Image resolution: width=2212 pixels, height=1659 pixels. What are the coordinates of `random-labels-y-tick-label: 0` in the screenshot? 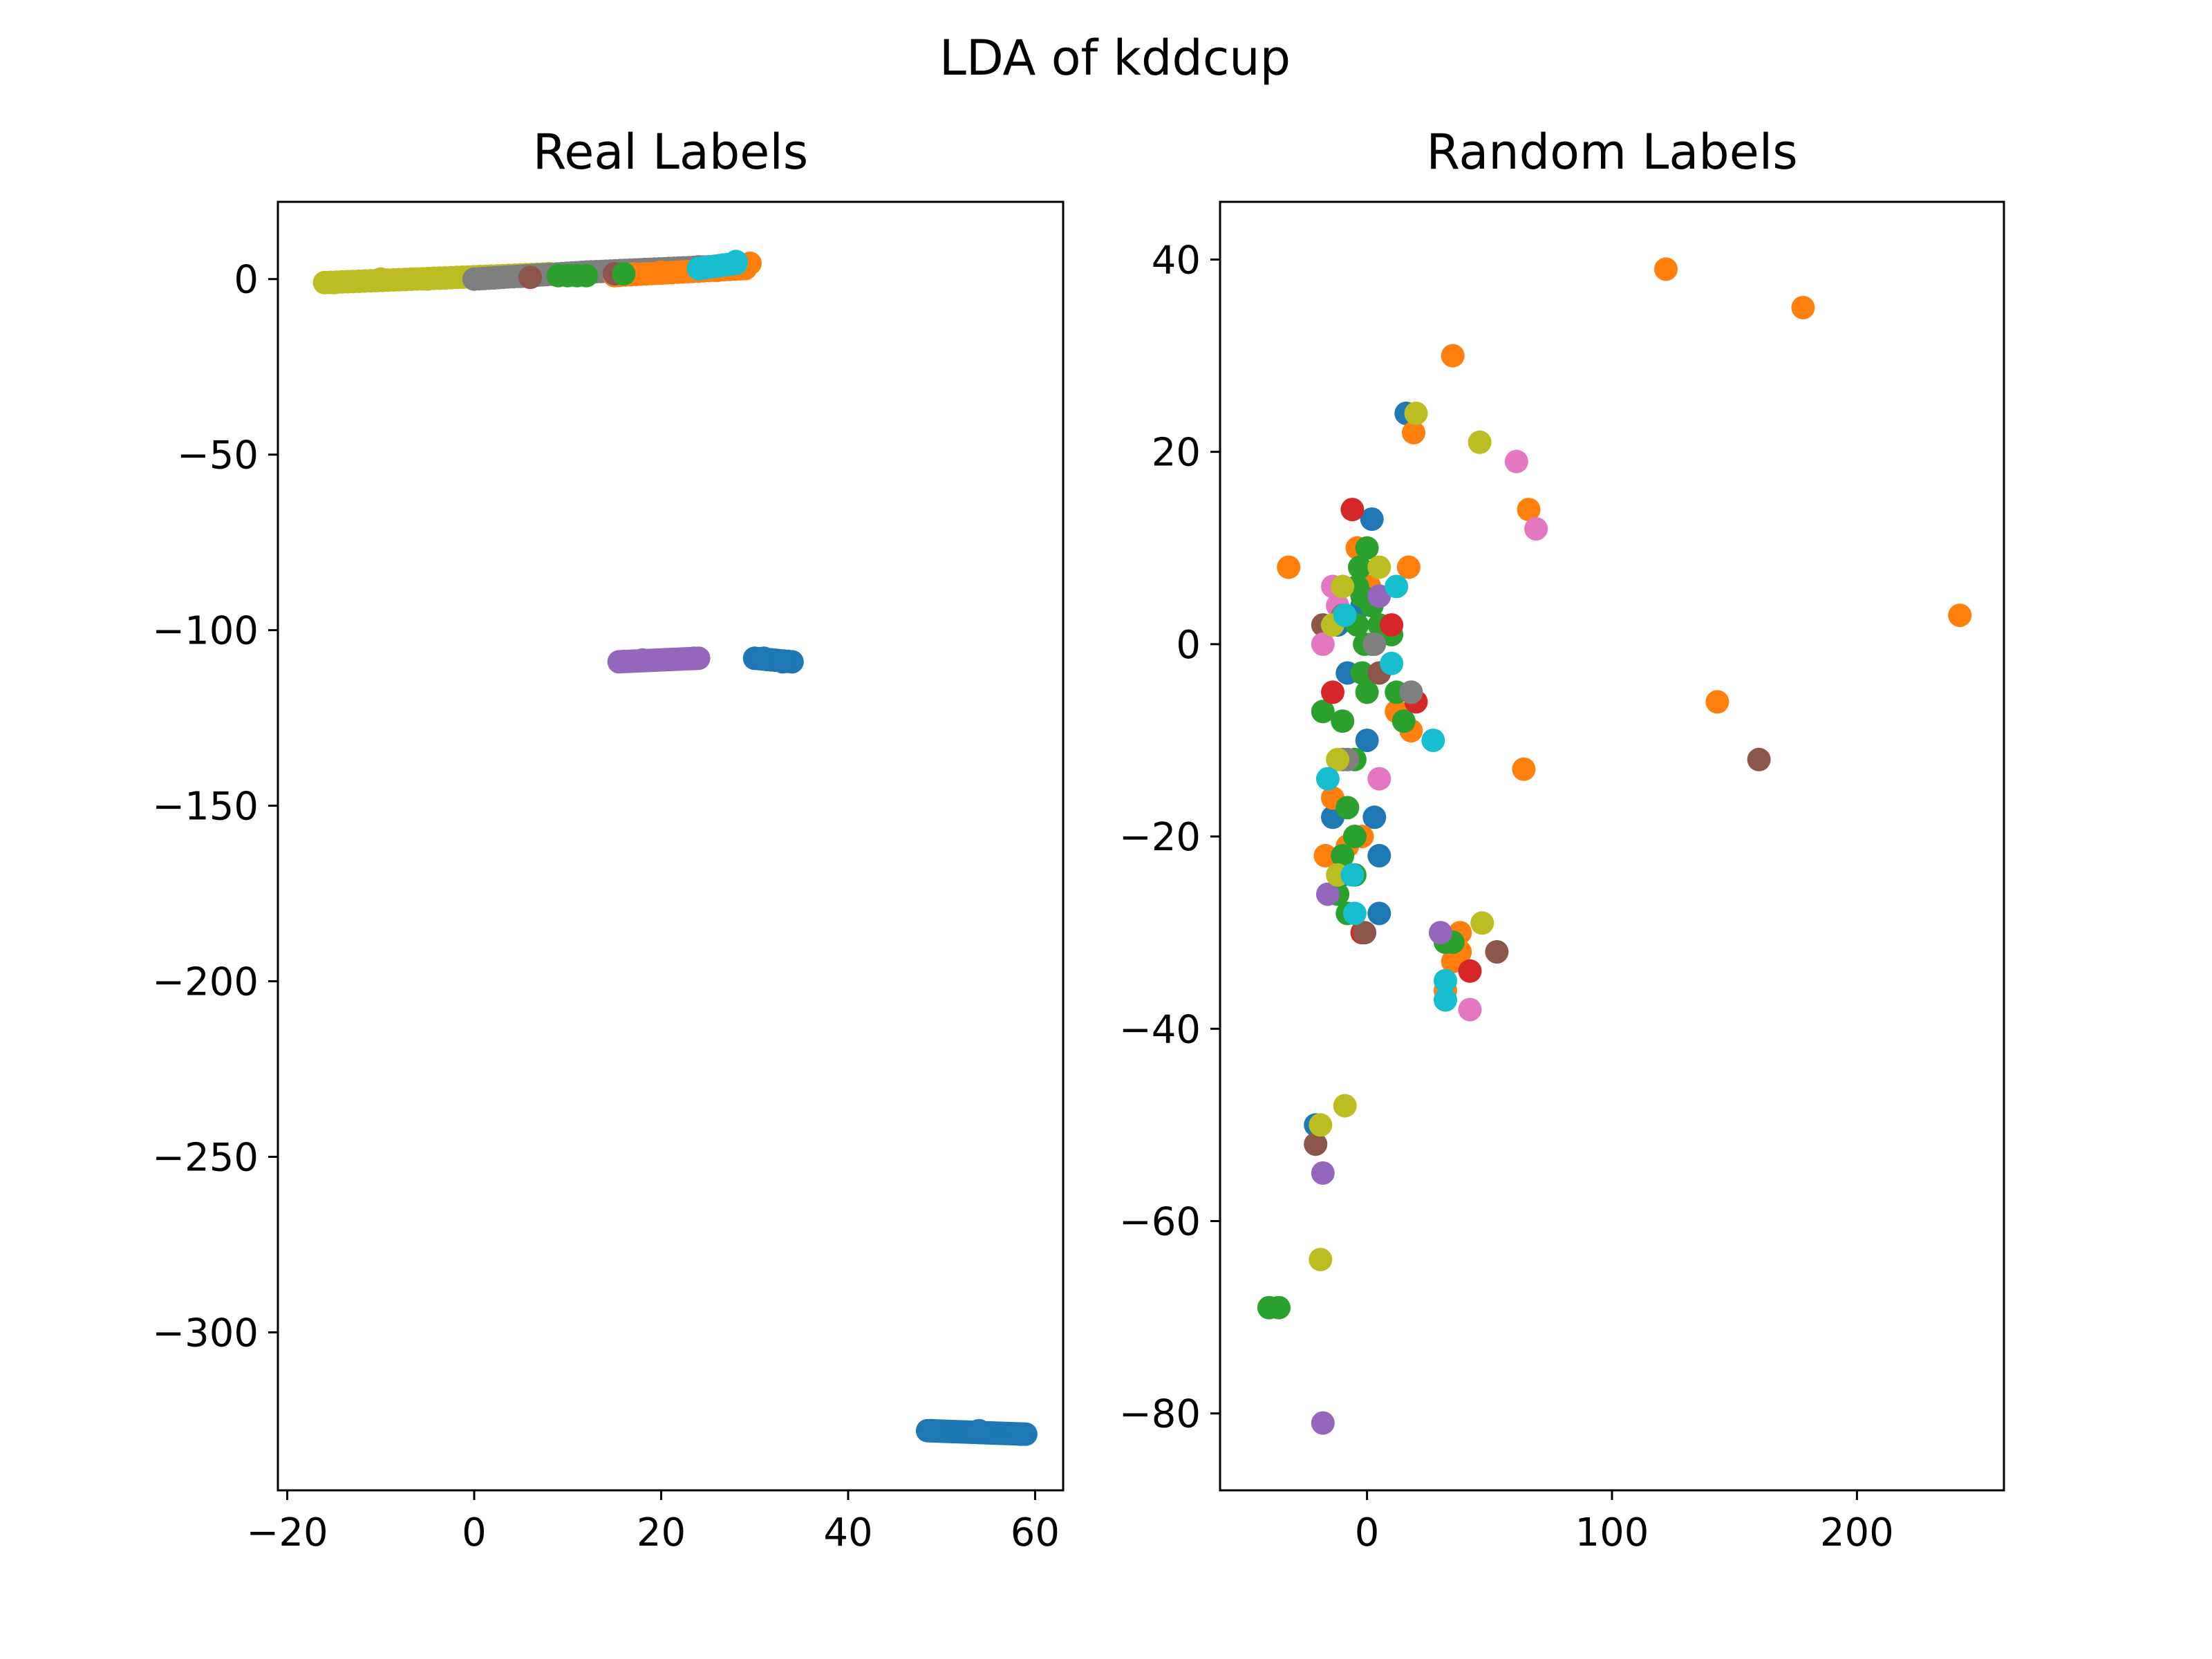 It's located at (1188, 645).